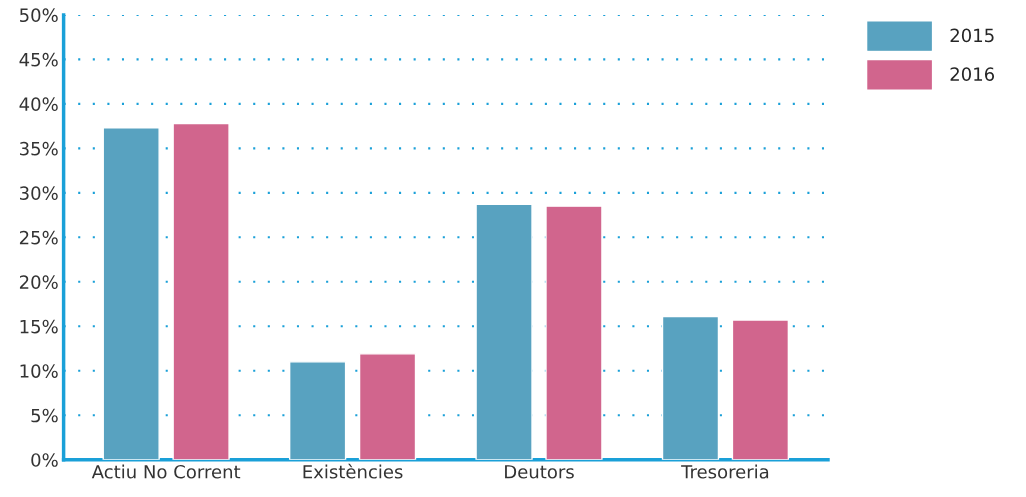 The height and width of the screenshot is (497, 1026). What do you see at coordinates (38, 237) in the screenshot?
I see `y-tick-label: 25%` at bounding box center [38, 237].